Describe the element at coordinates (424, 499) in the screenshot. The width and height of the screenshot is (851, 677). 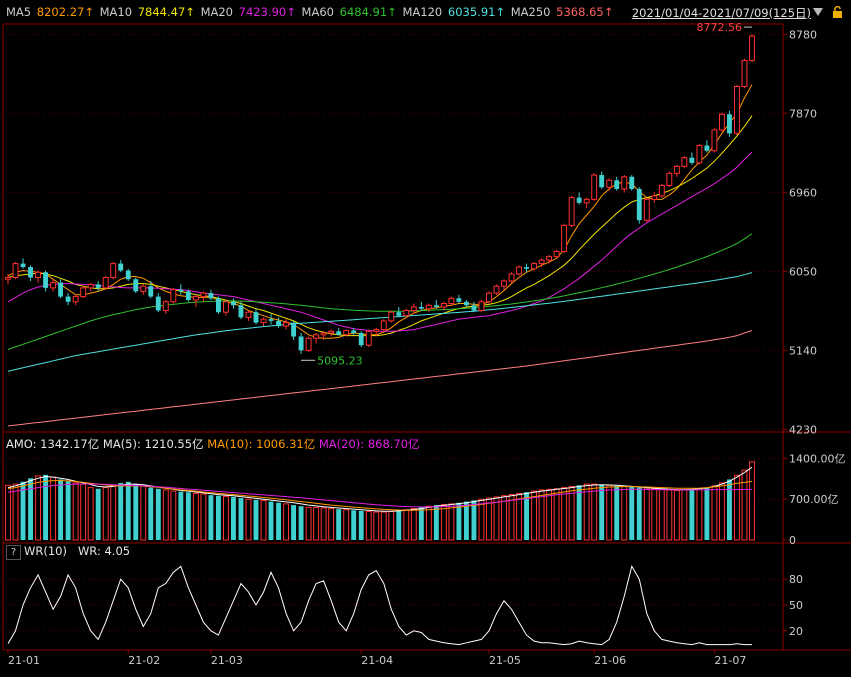
I see `volume-panel: 1400.00亿 700.00亿 0` at that location.